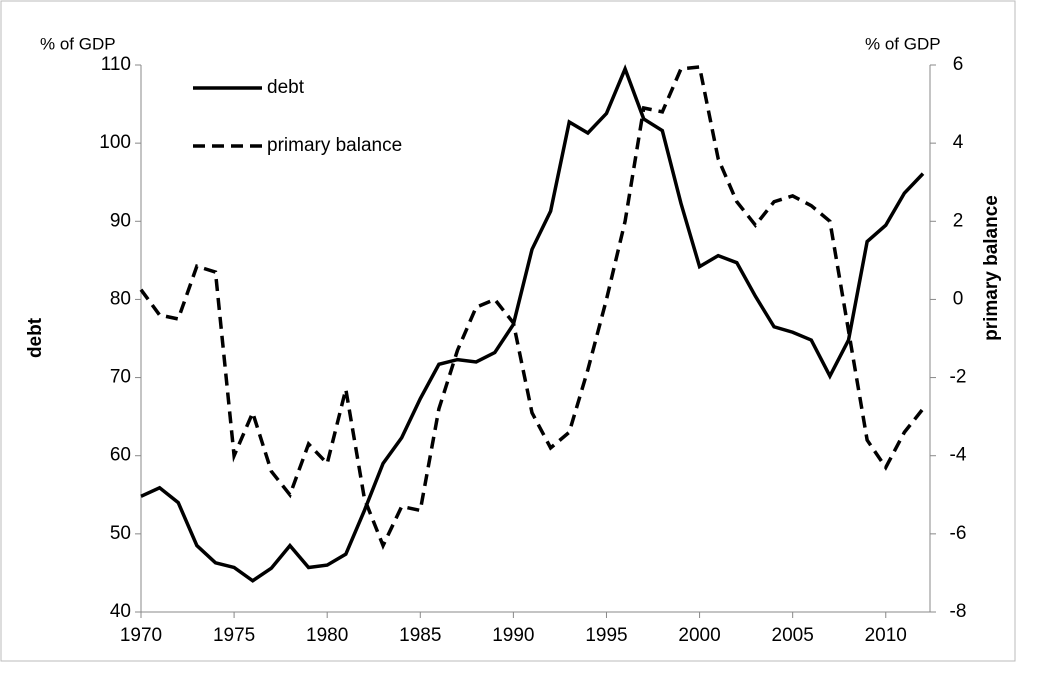  Describe the element at coordinates (116, 64) in the screenshot. I see `y-tick-label: 110` at that location.